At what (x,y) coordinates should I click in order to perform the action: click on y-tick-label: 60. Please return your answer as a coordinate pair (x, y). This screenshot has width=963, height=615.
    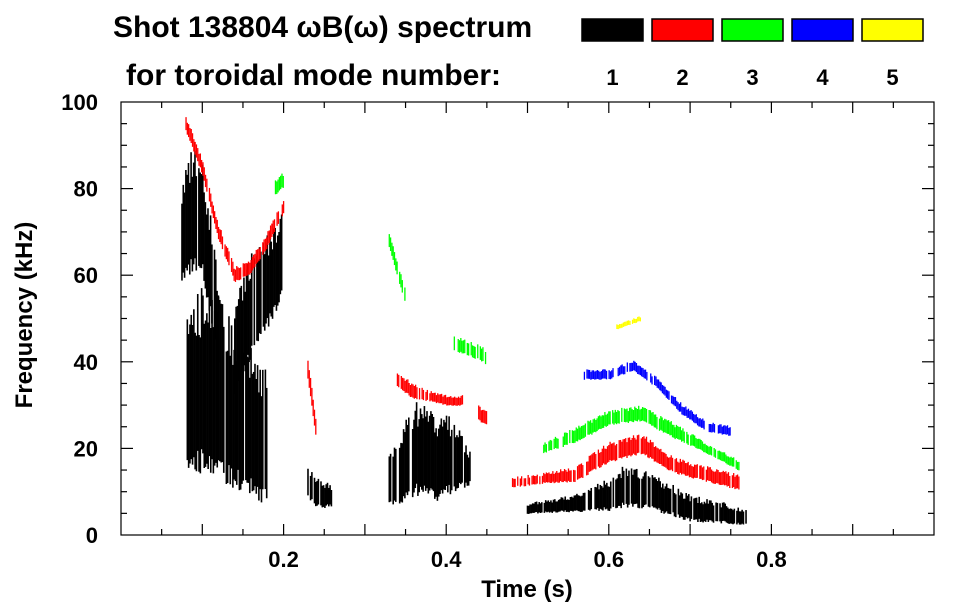
    Looking at the image, I should click on (86, 275).